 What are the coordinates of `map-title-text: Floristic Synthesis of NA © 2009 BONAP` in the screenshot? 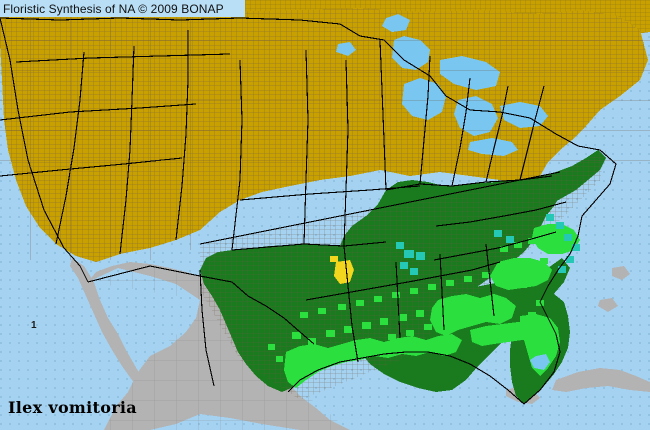 It's located at (113, 8).